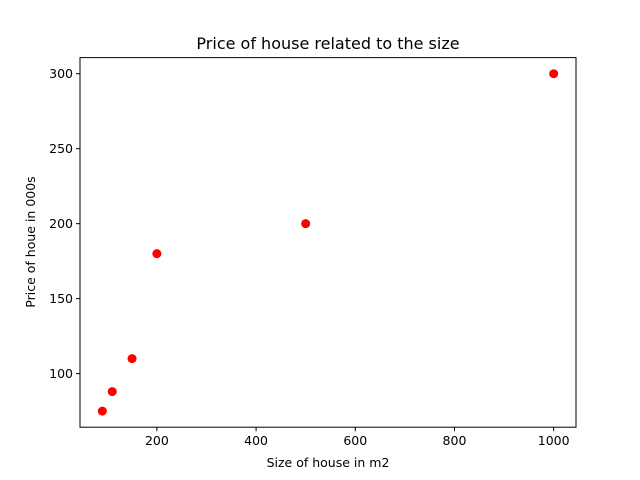  I want to click on chart-title: Price of house related to the size, so click(327, 43).